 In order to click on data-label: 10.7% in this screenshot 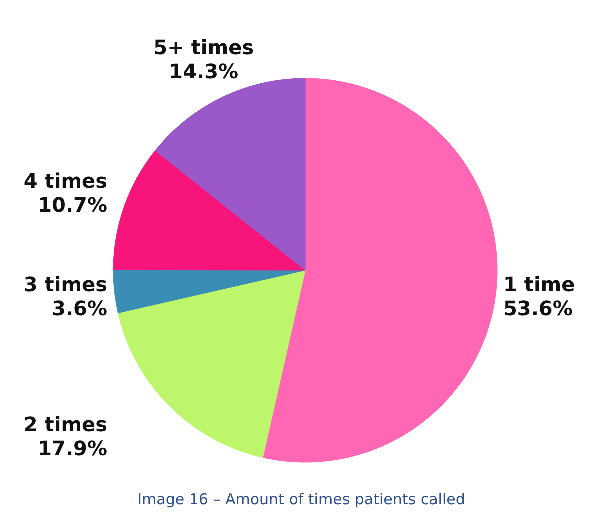, I will do `click(73, 204)`.